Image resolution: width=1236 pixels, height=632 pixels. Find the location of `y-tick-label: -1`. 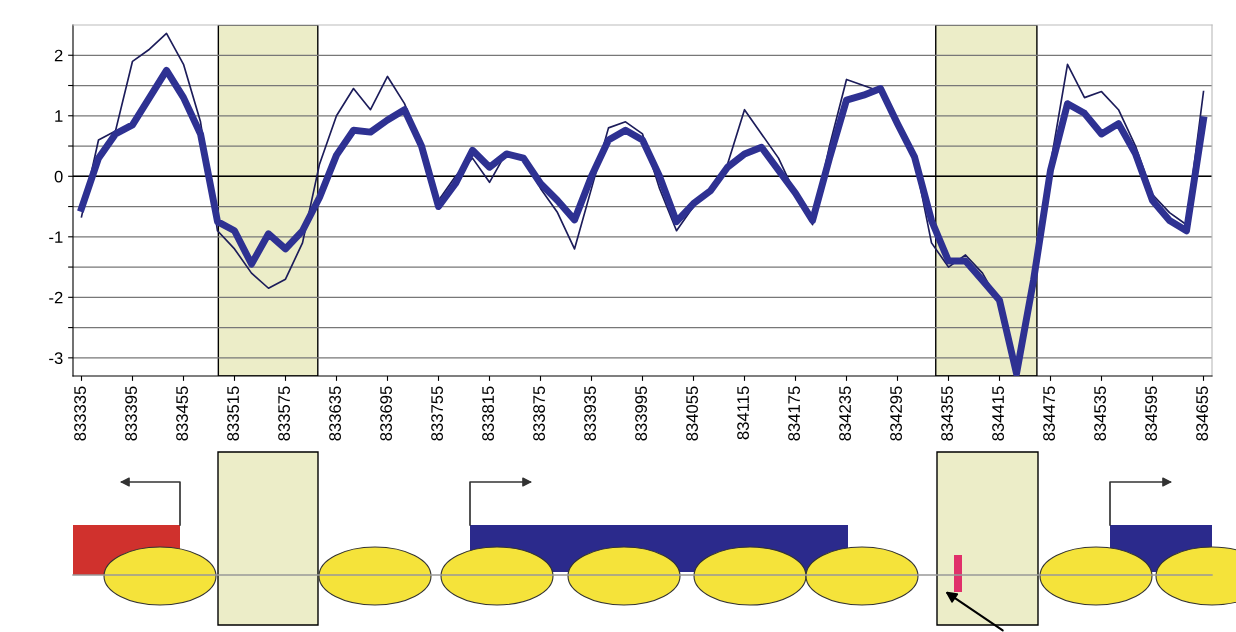

y-tick-label: -1 is located at coordinates (56, 237).